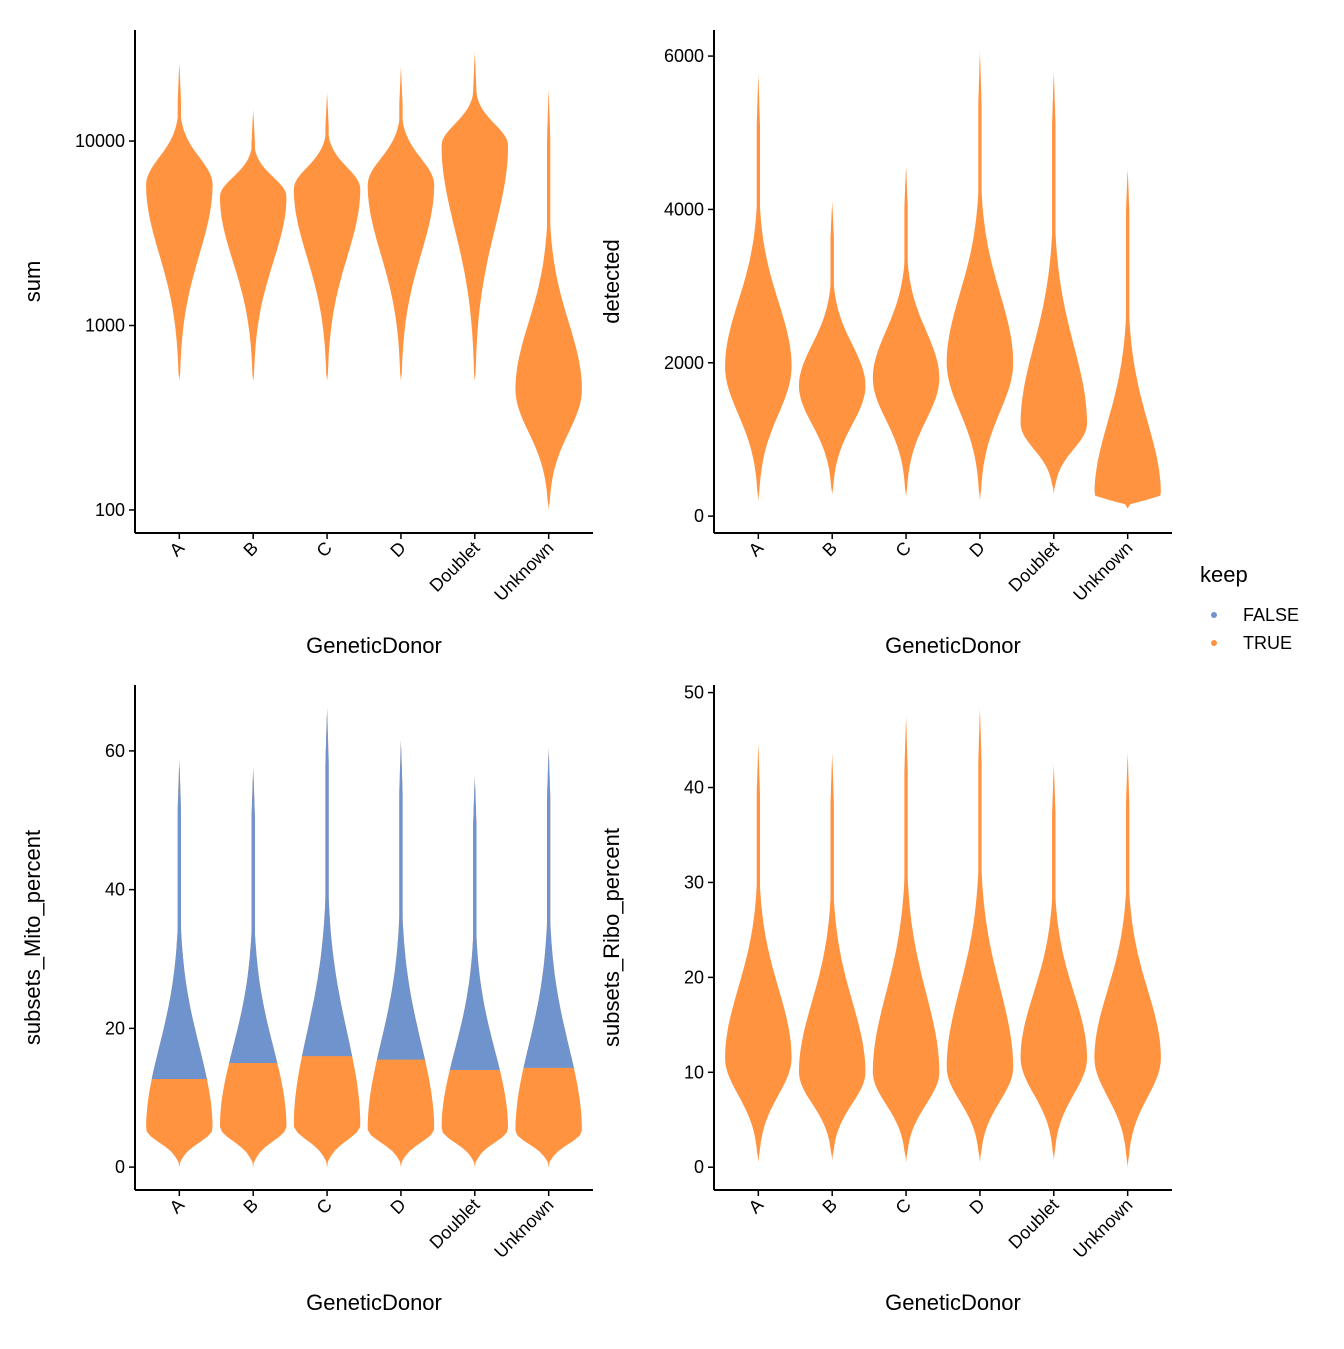 Image resolution: width=1344 pixels, height=1349 pixels. Describe the element at coordinates (694, 693) in the screenshot. I see `y-tick-label: 50` at that location.